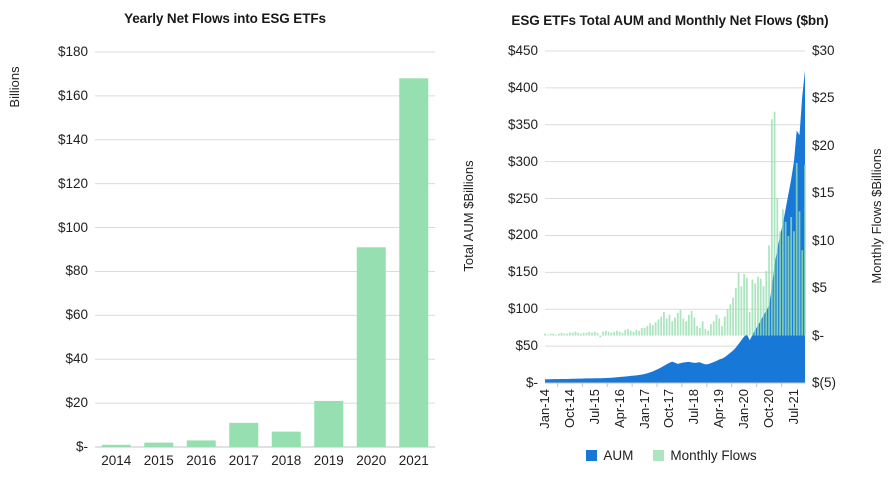  Describe the element at coordinates (116, 460) in the screenshot. I see `x-tick-label: 2014` at that location.